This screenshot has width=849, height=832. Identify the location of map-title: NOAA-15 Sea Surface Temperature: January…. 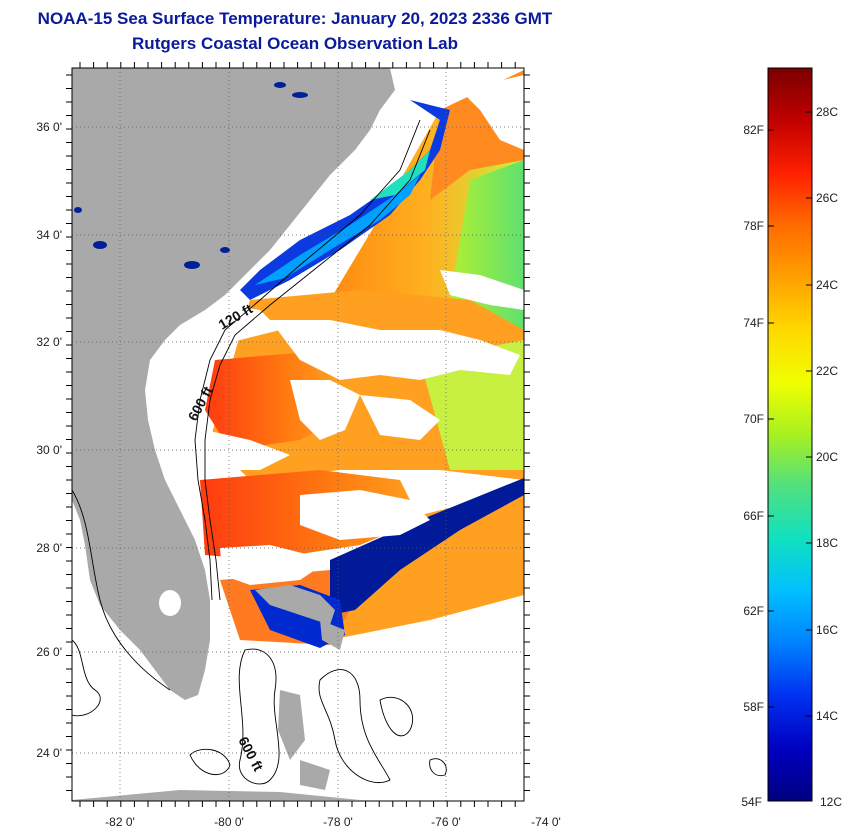
(295, 18).